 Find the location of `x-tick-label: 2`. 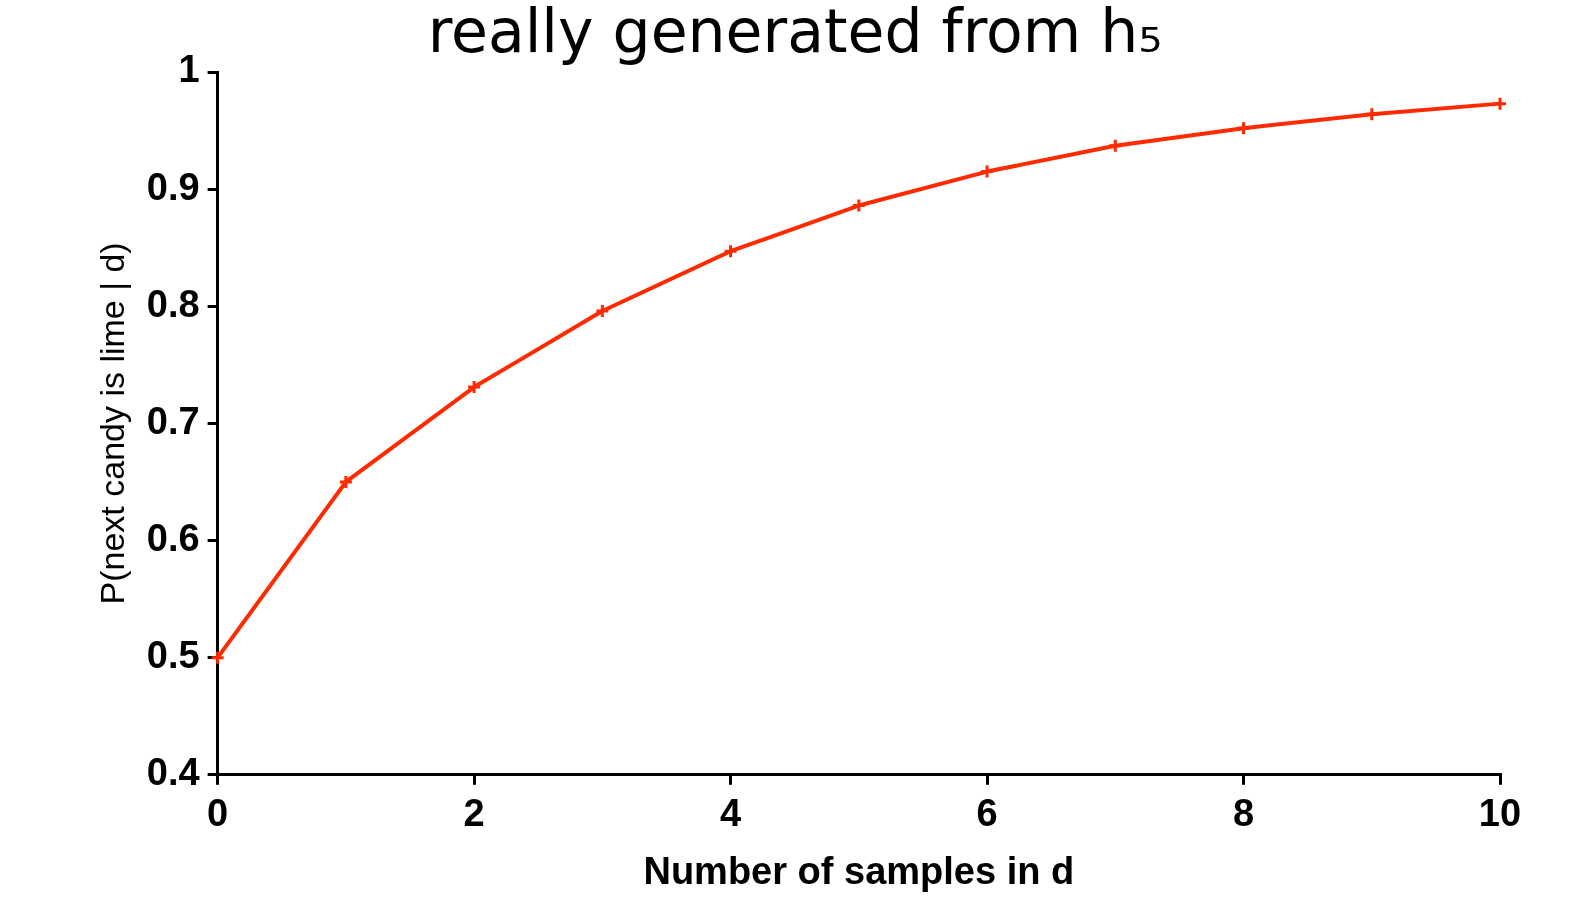

x-tick-label: 2 is located at coordinates (474, 813).